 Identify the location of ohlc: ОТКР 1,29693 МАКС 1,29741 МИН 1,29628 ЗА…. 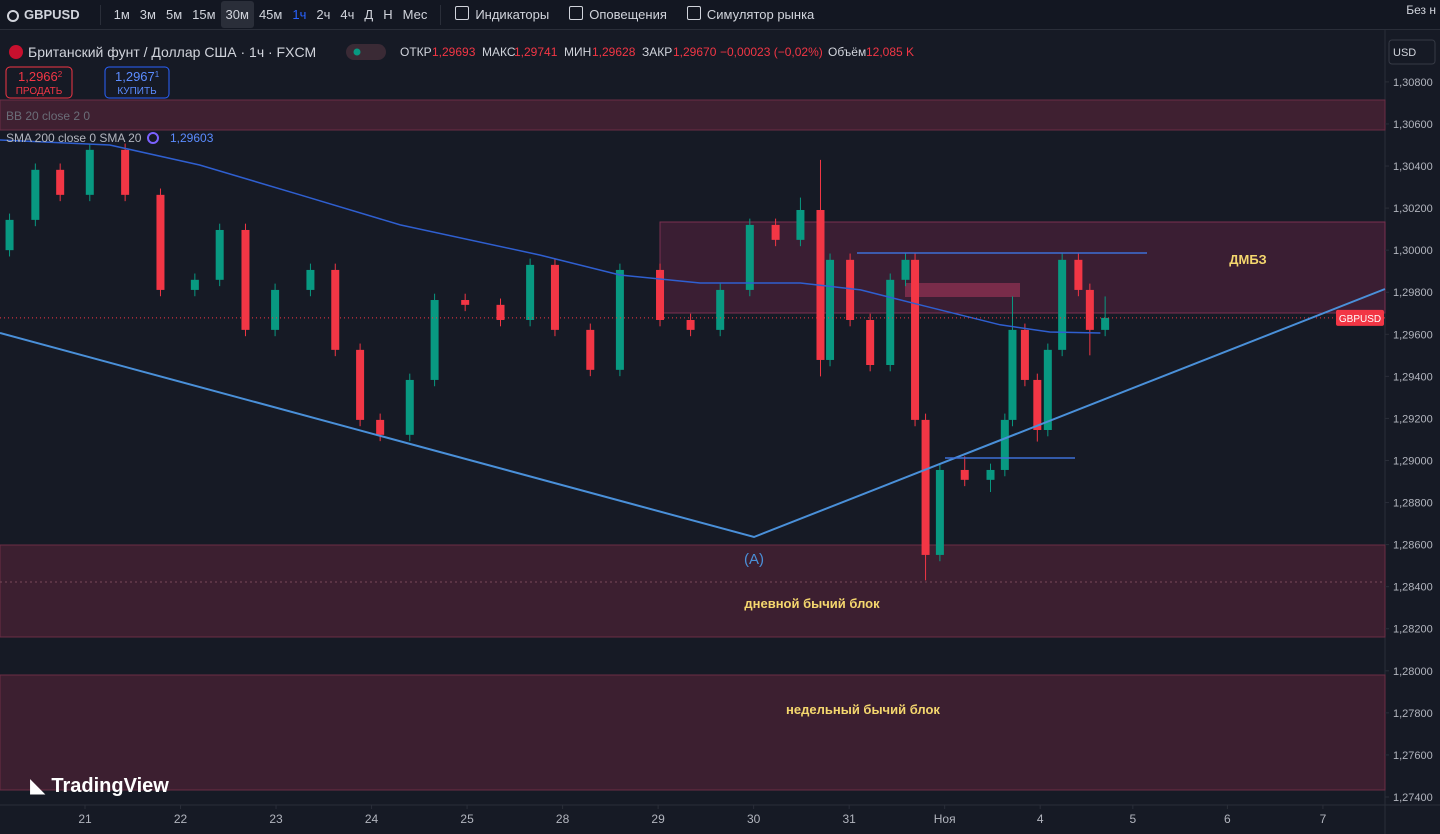
(657, 52).